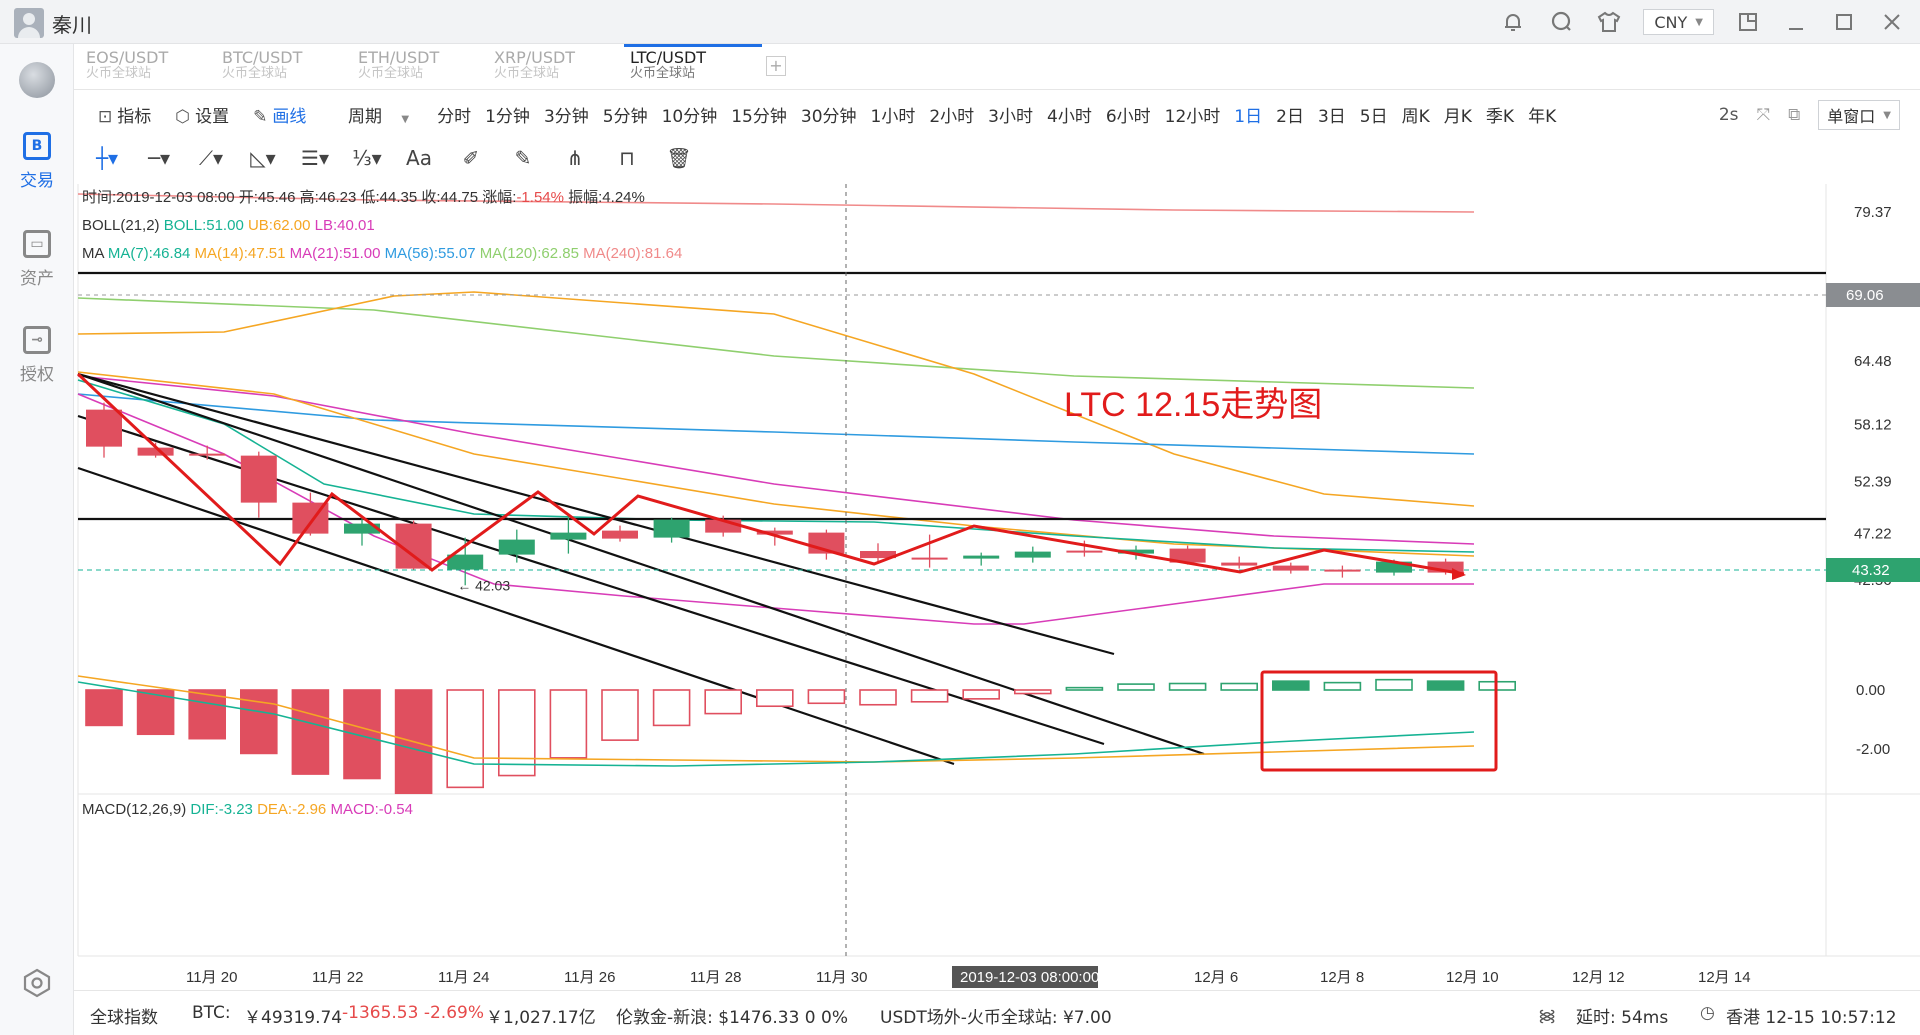 The image size is (1920, 1035). I want to click on period-10min: 10分钟, so click(689, 117).